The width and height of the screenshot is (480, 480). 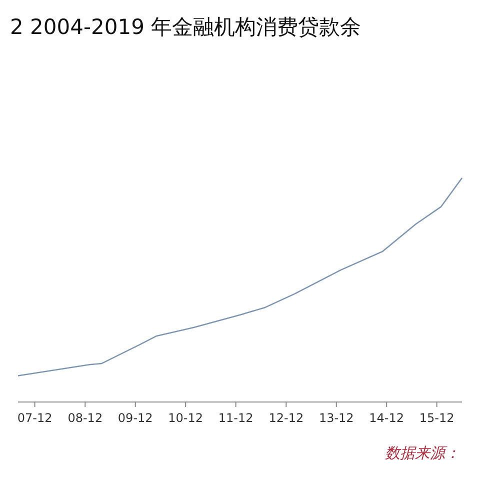 I want to click on x-tick-label: 08-12, so click(x=85, y=418).